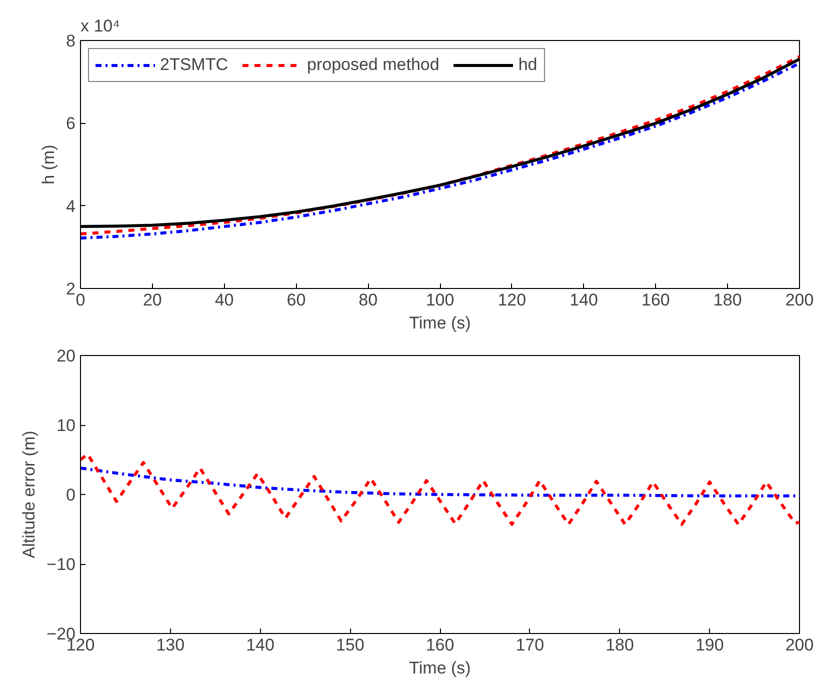  What do you see at coordinates (71, 124) in the screenshot?
I see `y-tick-label: 6` at bounding box center [71, 124].